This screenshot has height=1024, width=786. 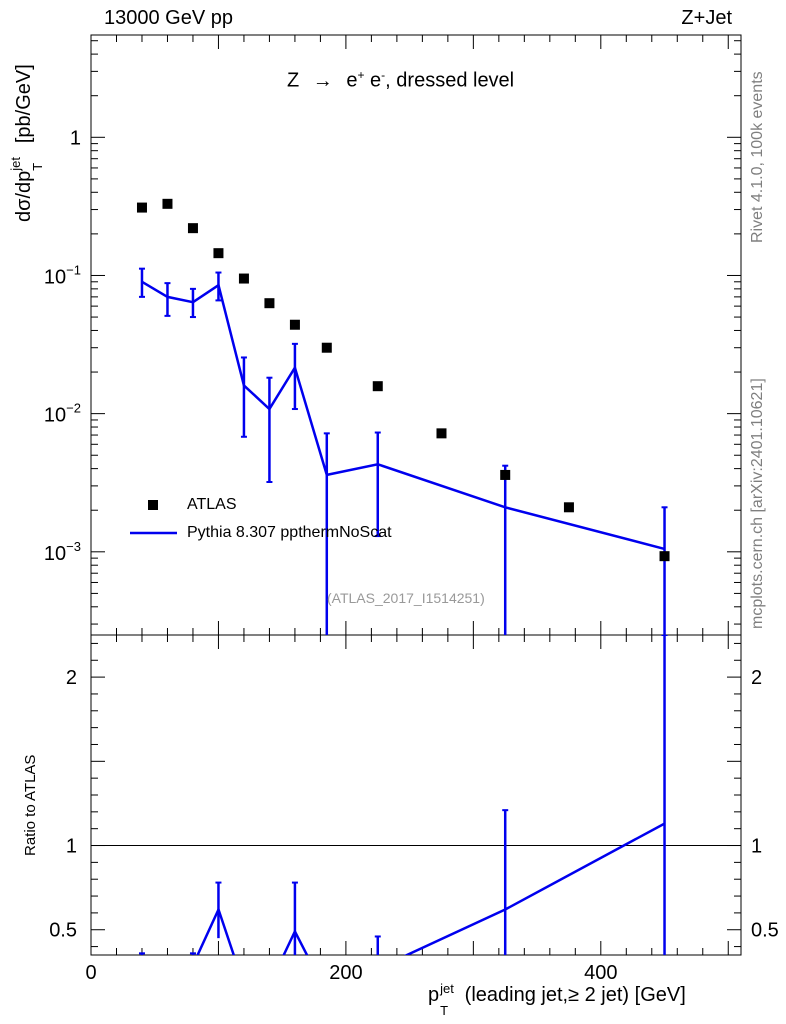 I want to click on y-tick-exponent: −3, so click(x=73, y=546).